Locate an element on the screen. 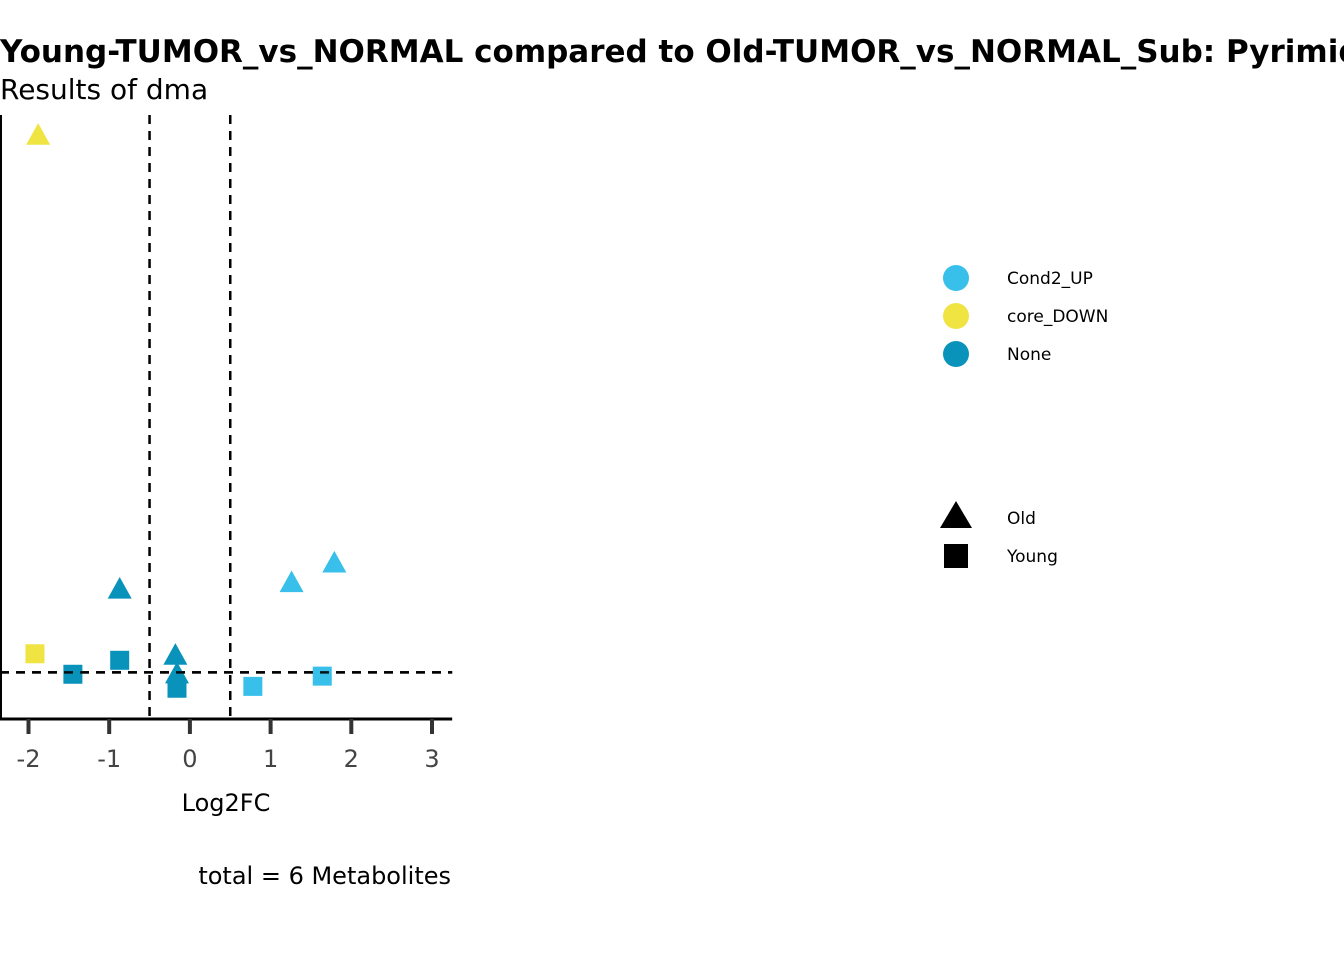 The width and height of the screenshot is (1344, 960). x-axis-label: Log2FC is located at coordinates (226, 803).